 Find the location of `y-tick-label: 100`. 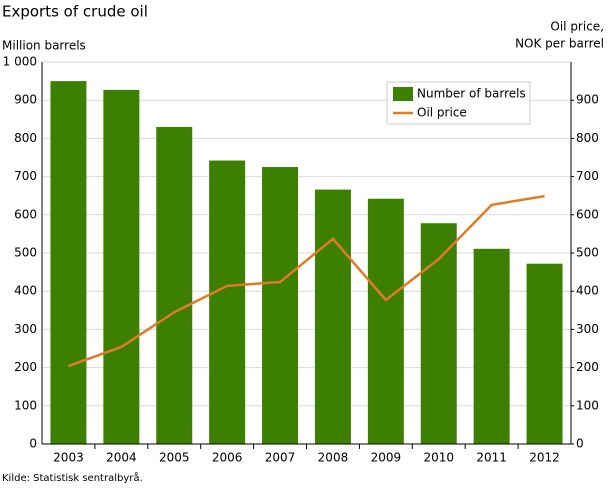

y-tick-label: 100 is located at coordinates (25, 405).